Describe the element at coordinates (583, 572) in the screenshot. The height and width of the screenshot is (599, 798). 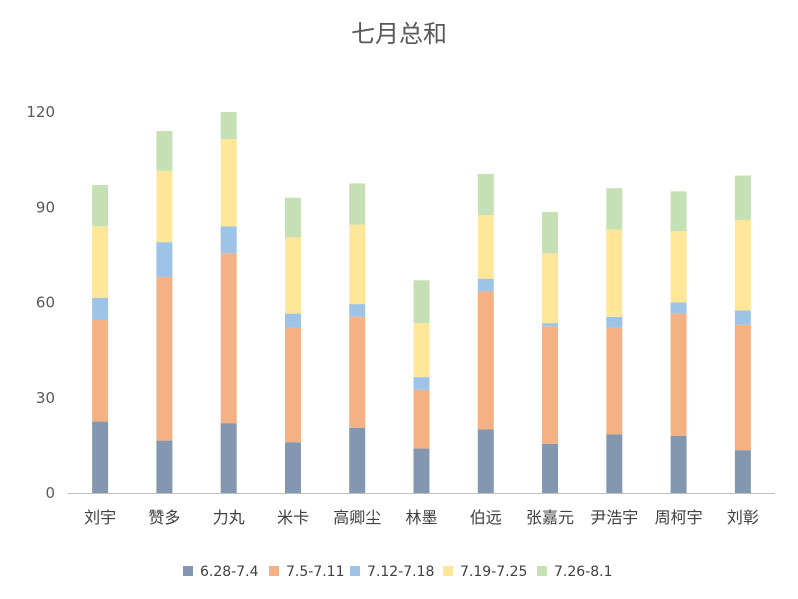
I see `legend-label: 7.26-8.1` at that location.